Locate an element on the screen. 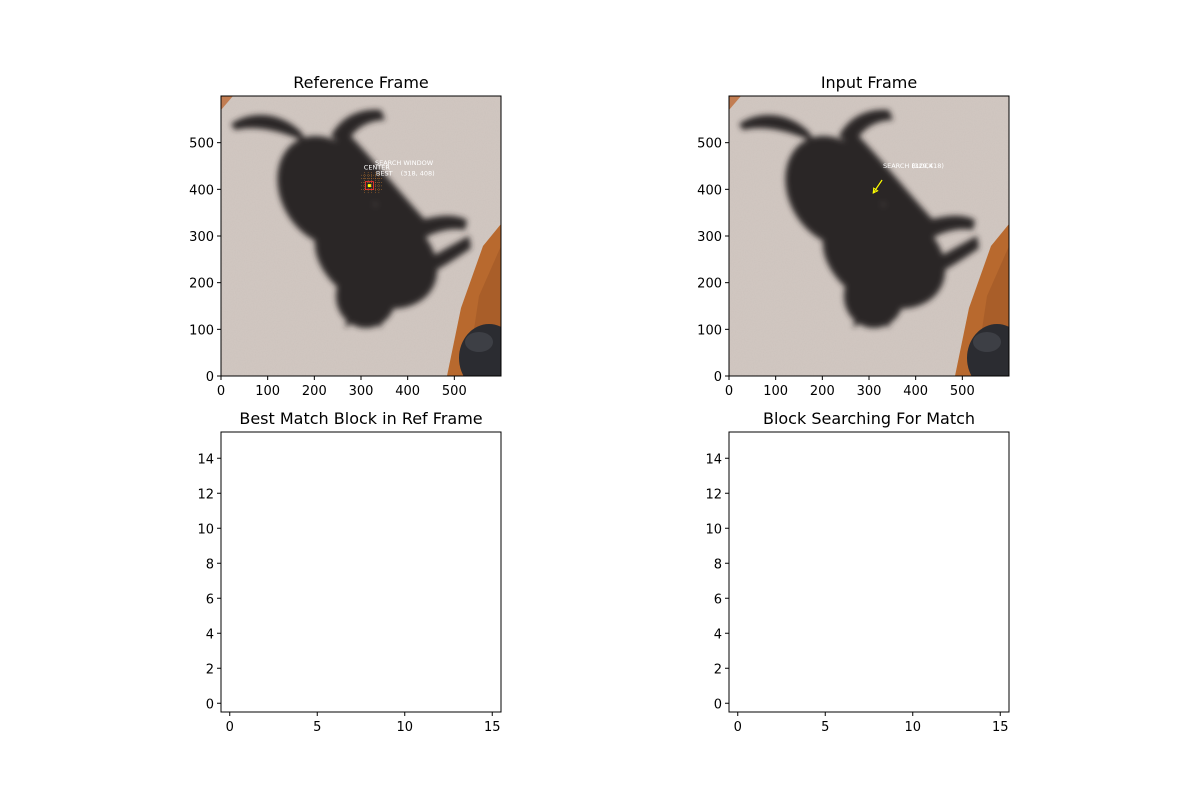 The width and height of the screenshot is (1200, 800). input-frame-title: Input Frame is located at coordinates (869, 82).